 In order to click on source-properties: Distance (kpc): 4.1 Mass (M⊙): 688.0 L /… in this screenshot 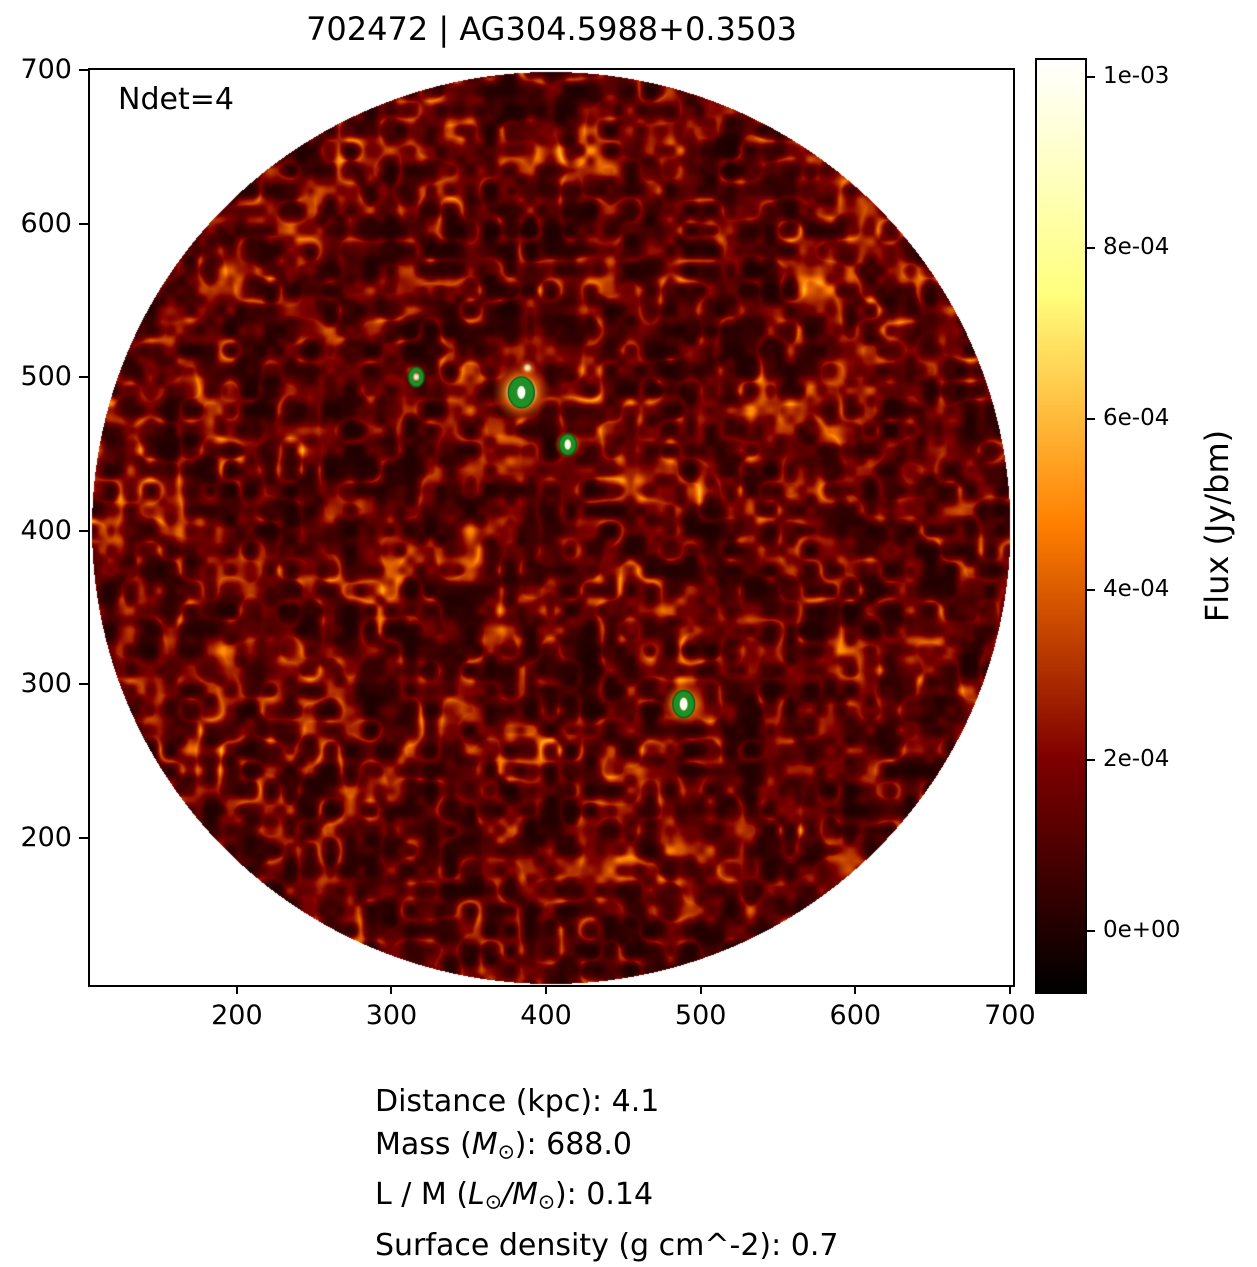, I will do `click(606, 1176)`.